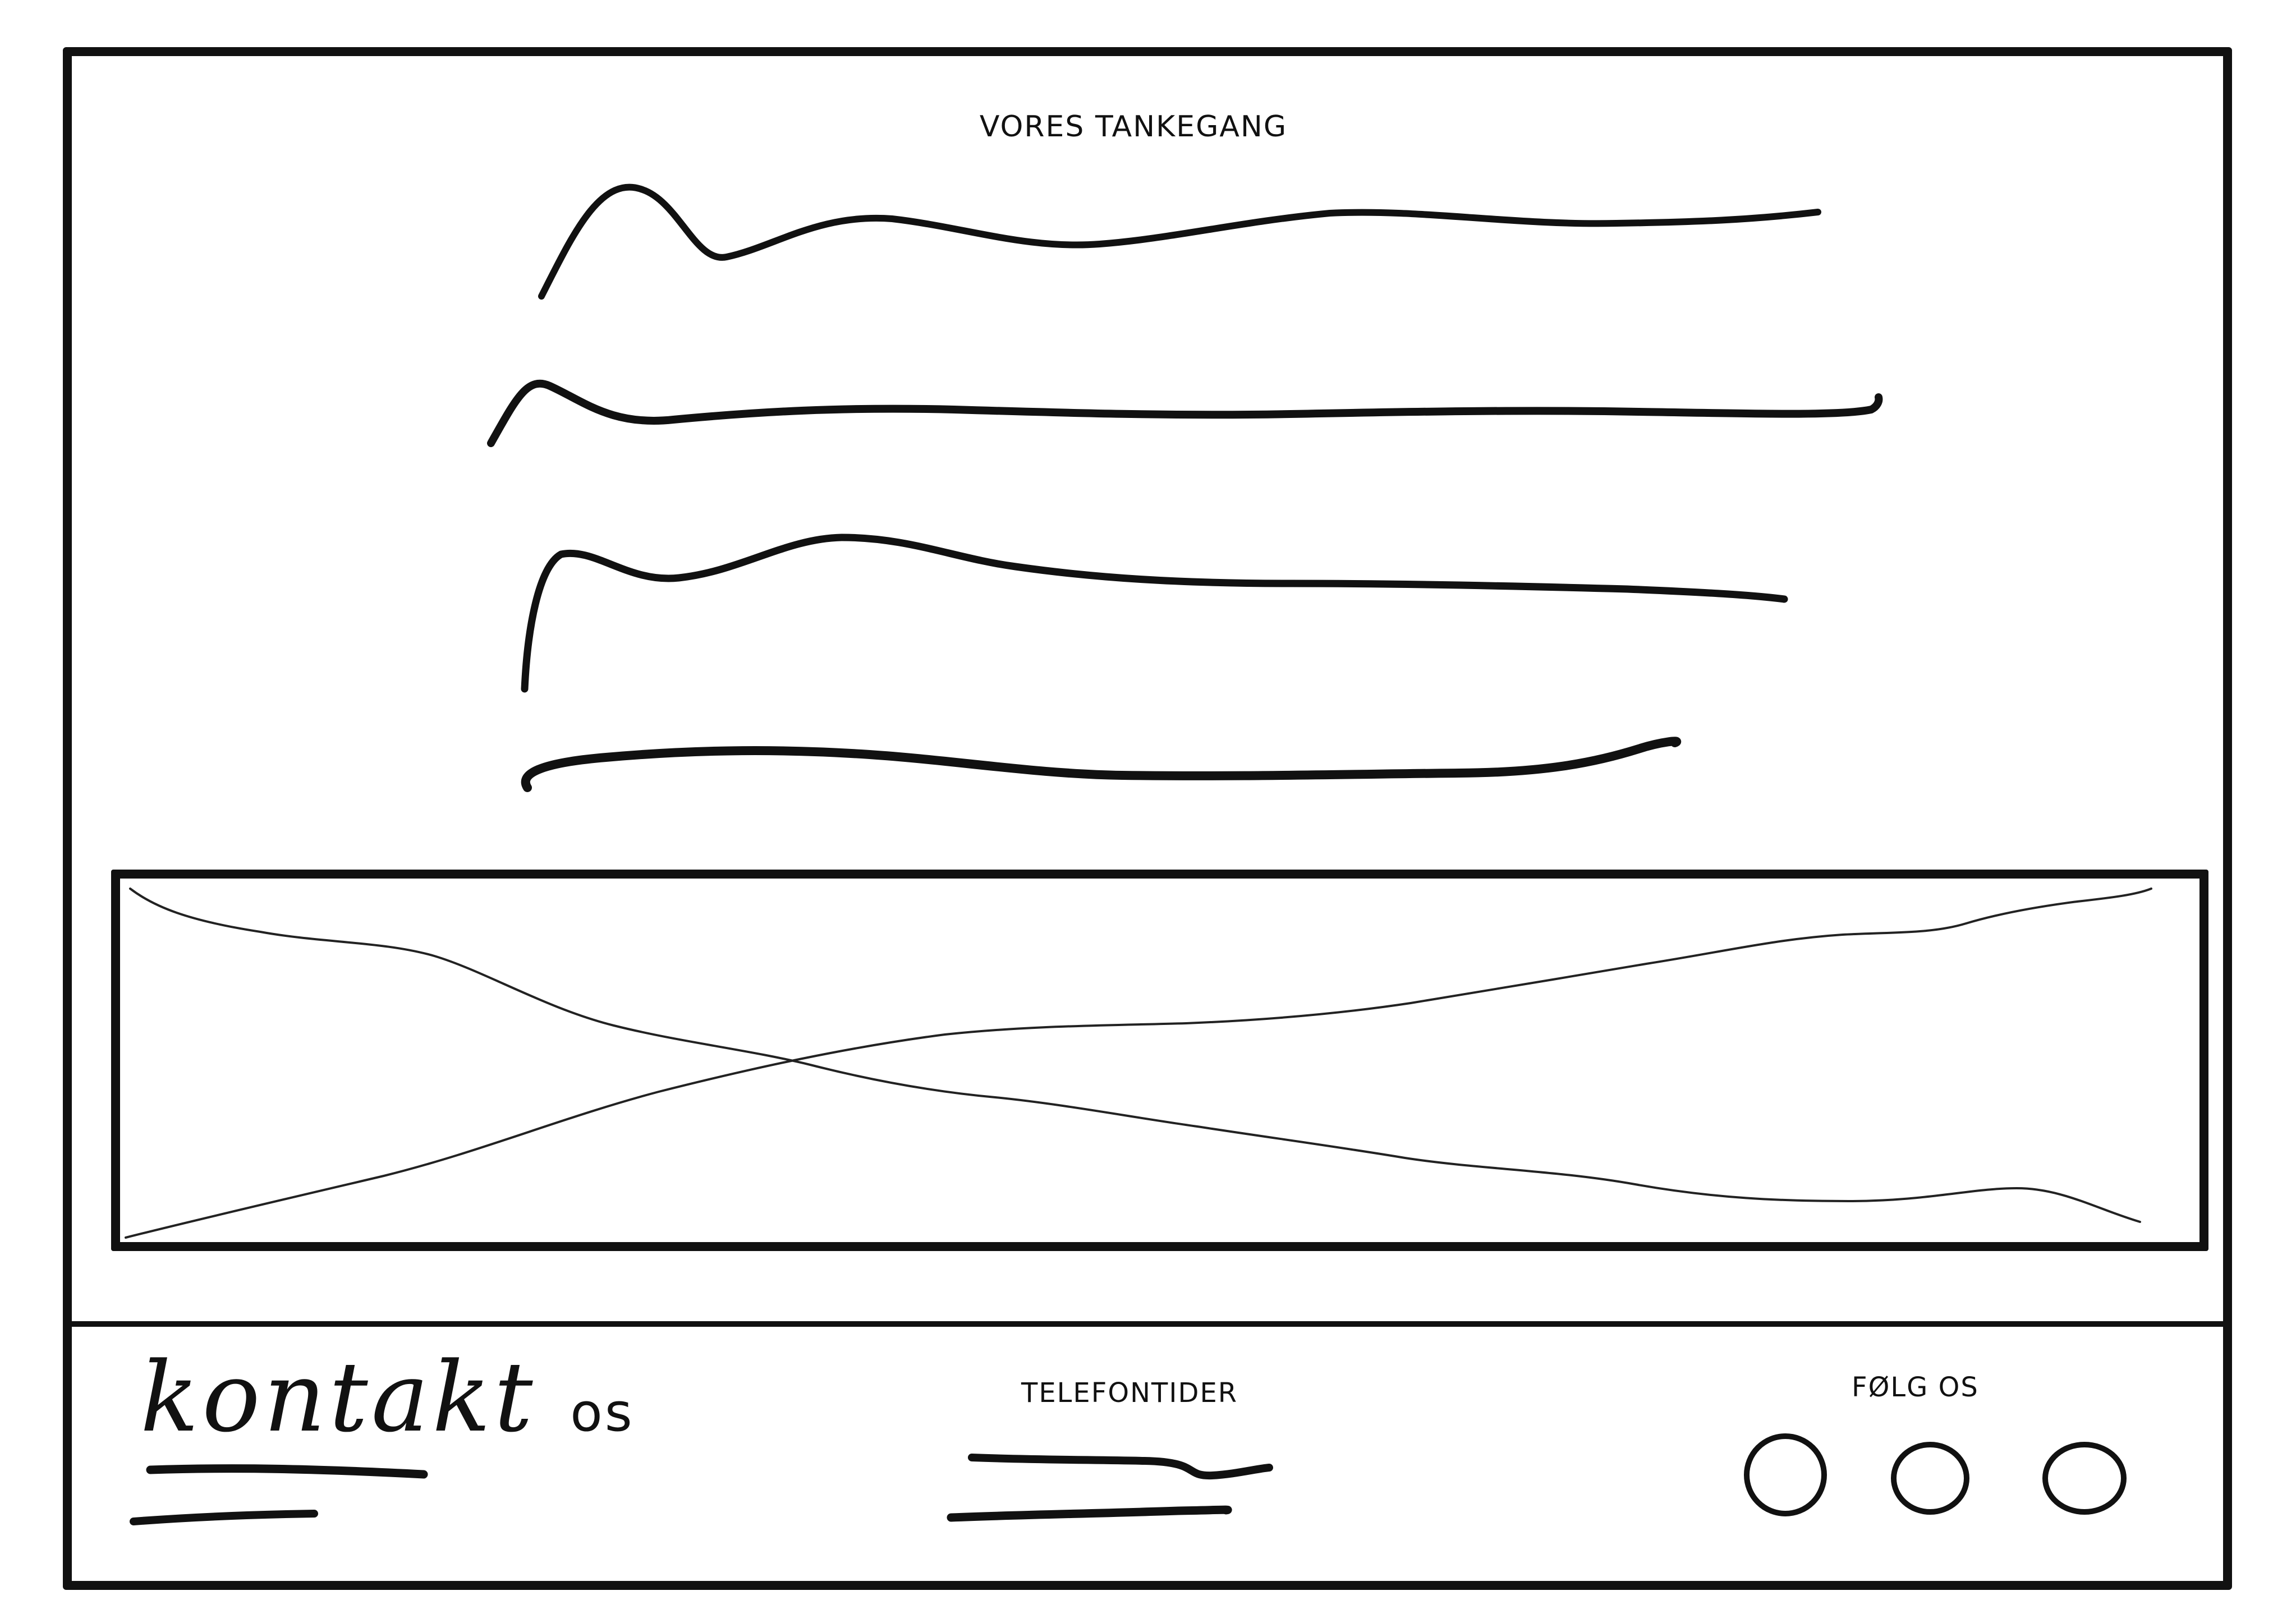 This screenshot has height=1623, width=2296. I want to click on follow-title: FØLG OS, so click(1915, 1387).